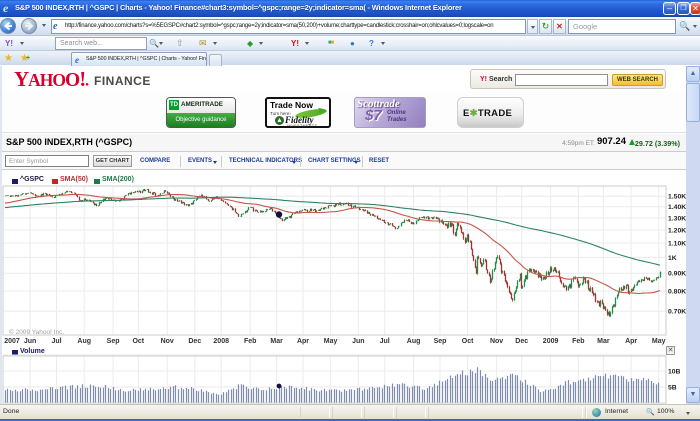 The width and height of the screenshot is (700, 421). I want to click on svg-text: 2007, so click(12, 341).